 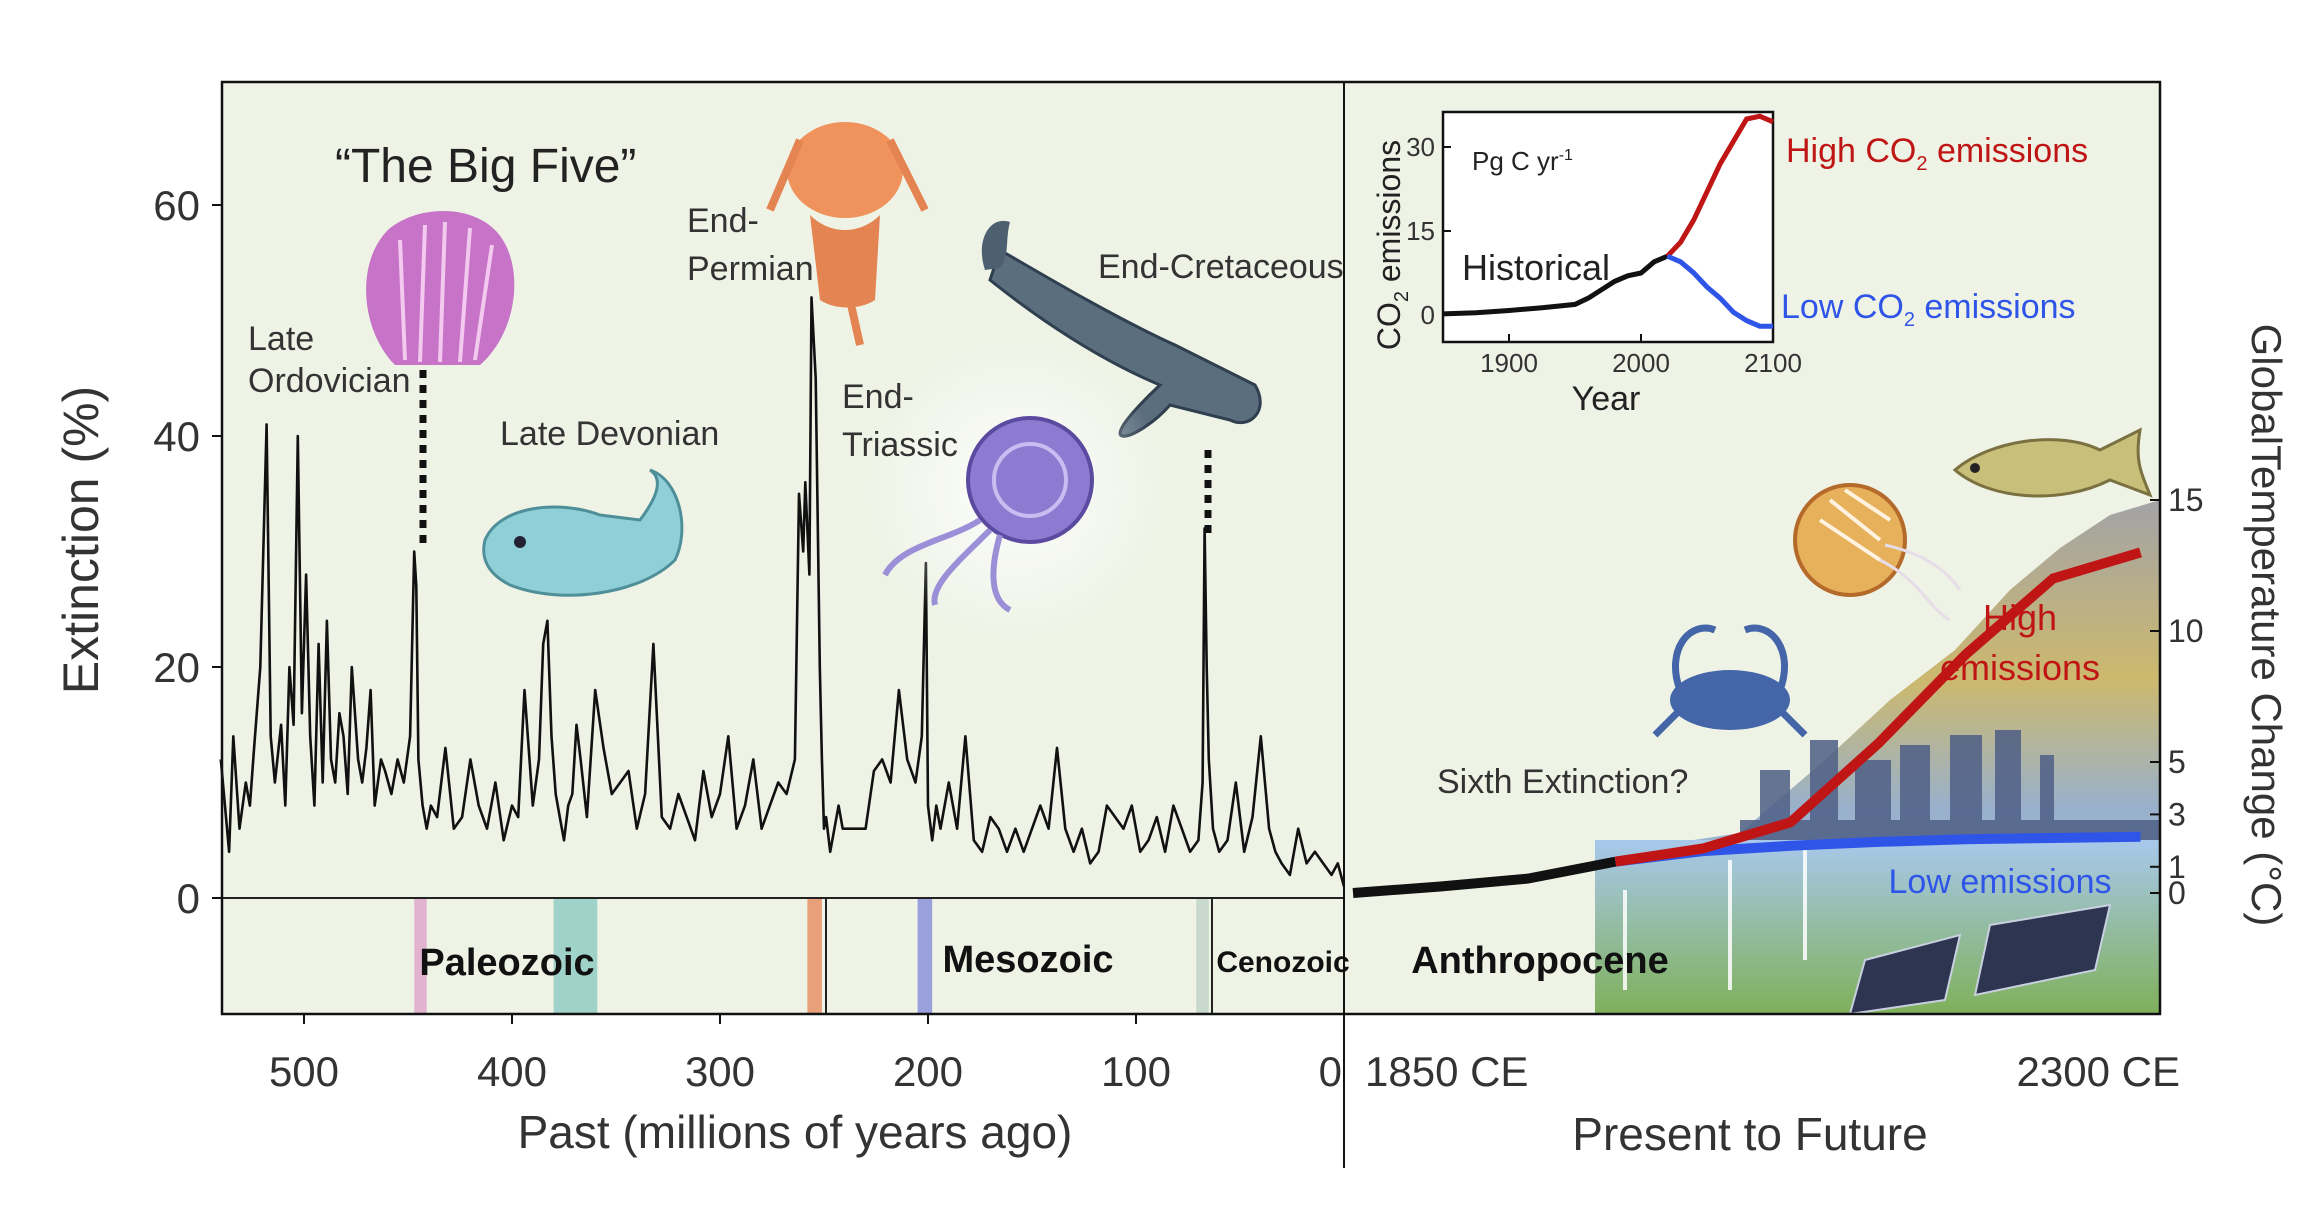 What do you see at coordinates (583, 532) in the screenshot?
I see `dunkleosteus-fish-illustration` at bounding box center [583, 532].